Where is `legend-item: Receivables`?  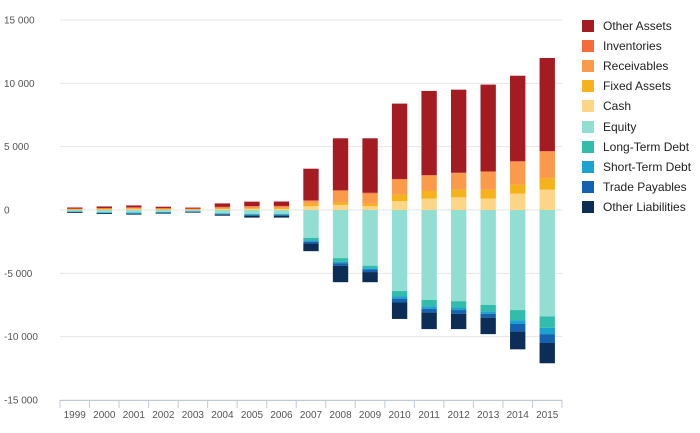
legend-item: Receivables is located at coordinates (636, 66).